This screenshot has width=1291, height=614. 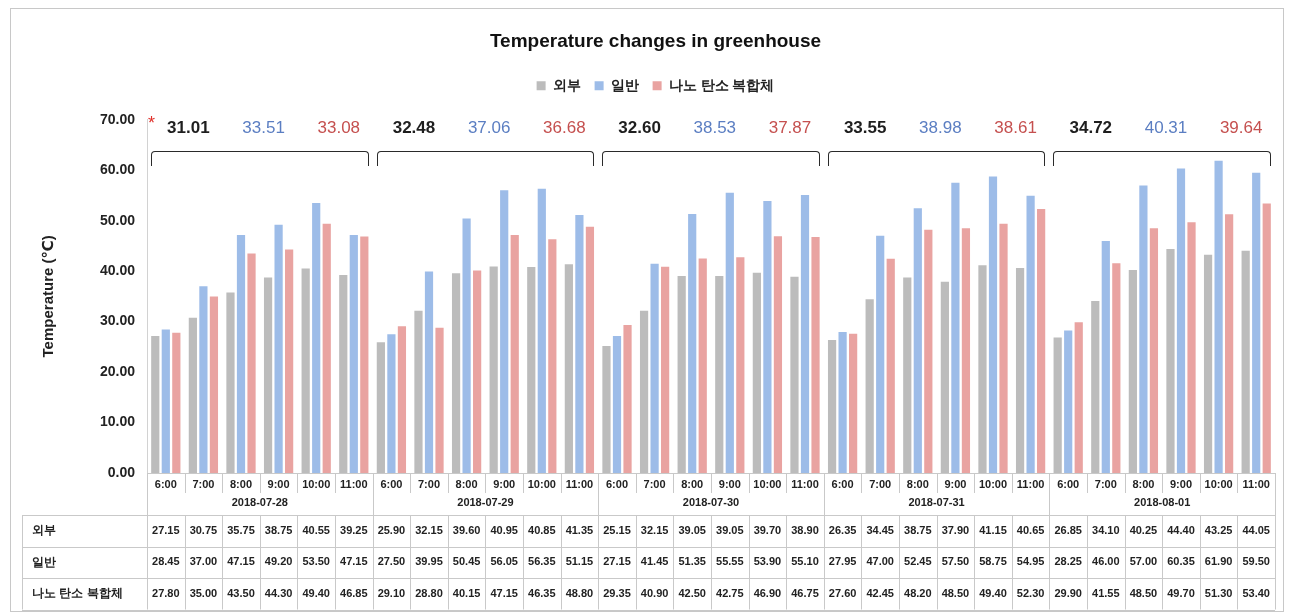 What do you see at coordinates (639, 128) in the screenshot?
I see `annotation: 32.60` at bounding box center [639, 128].